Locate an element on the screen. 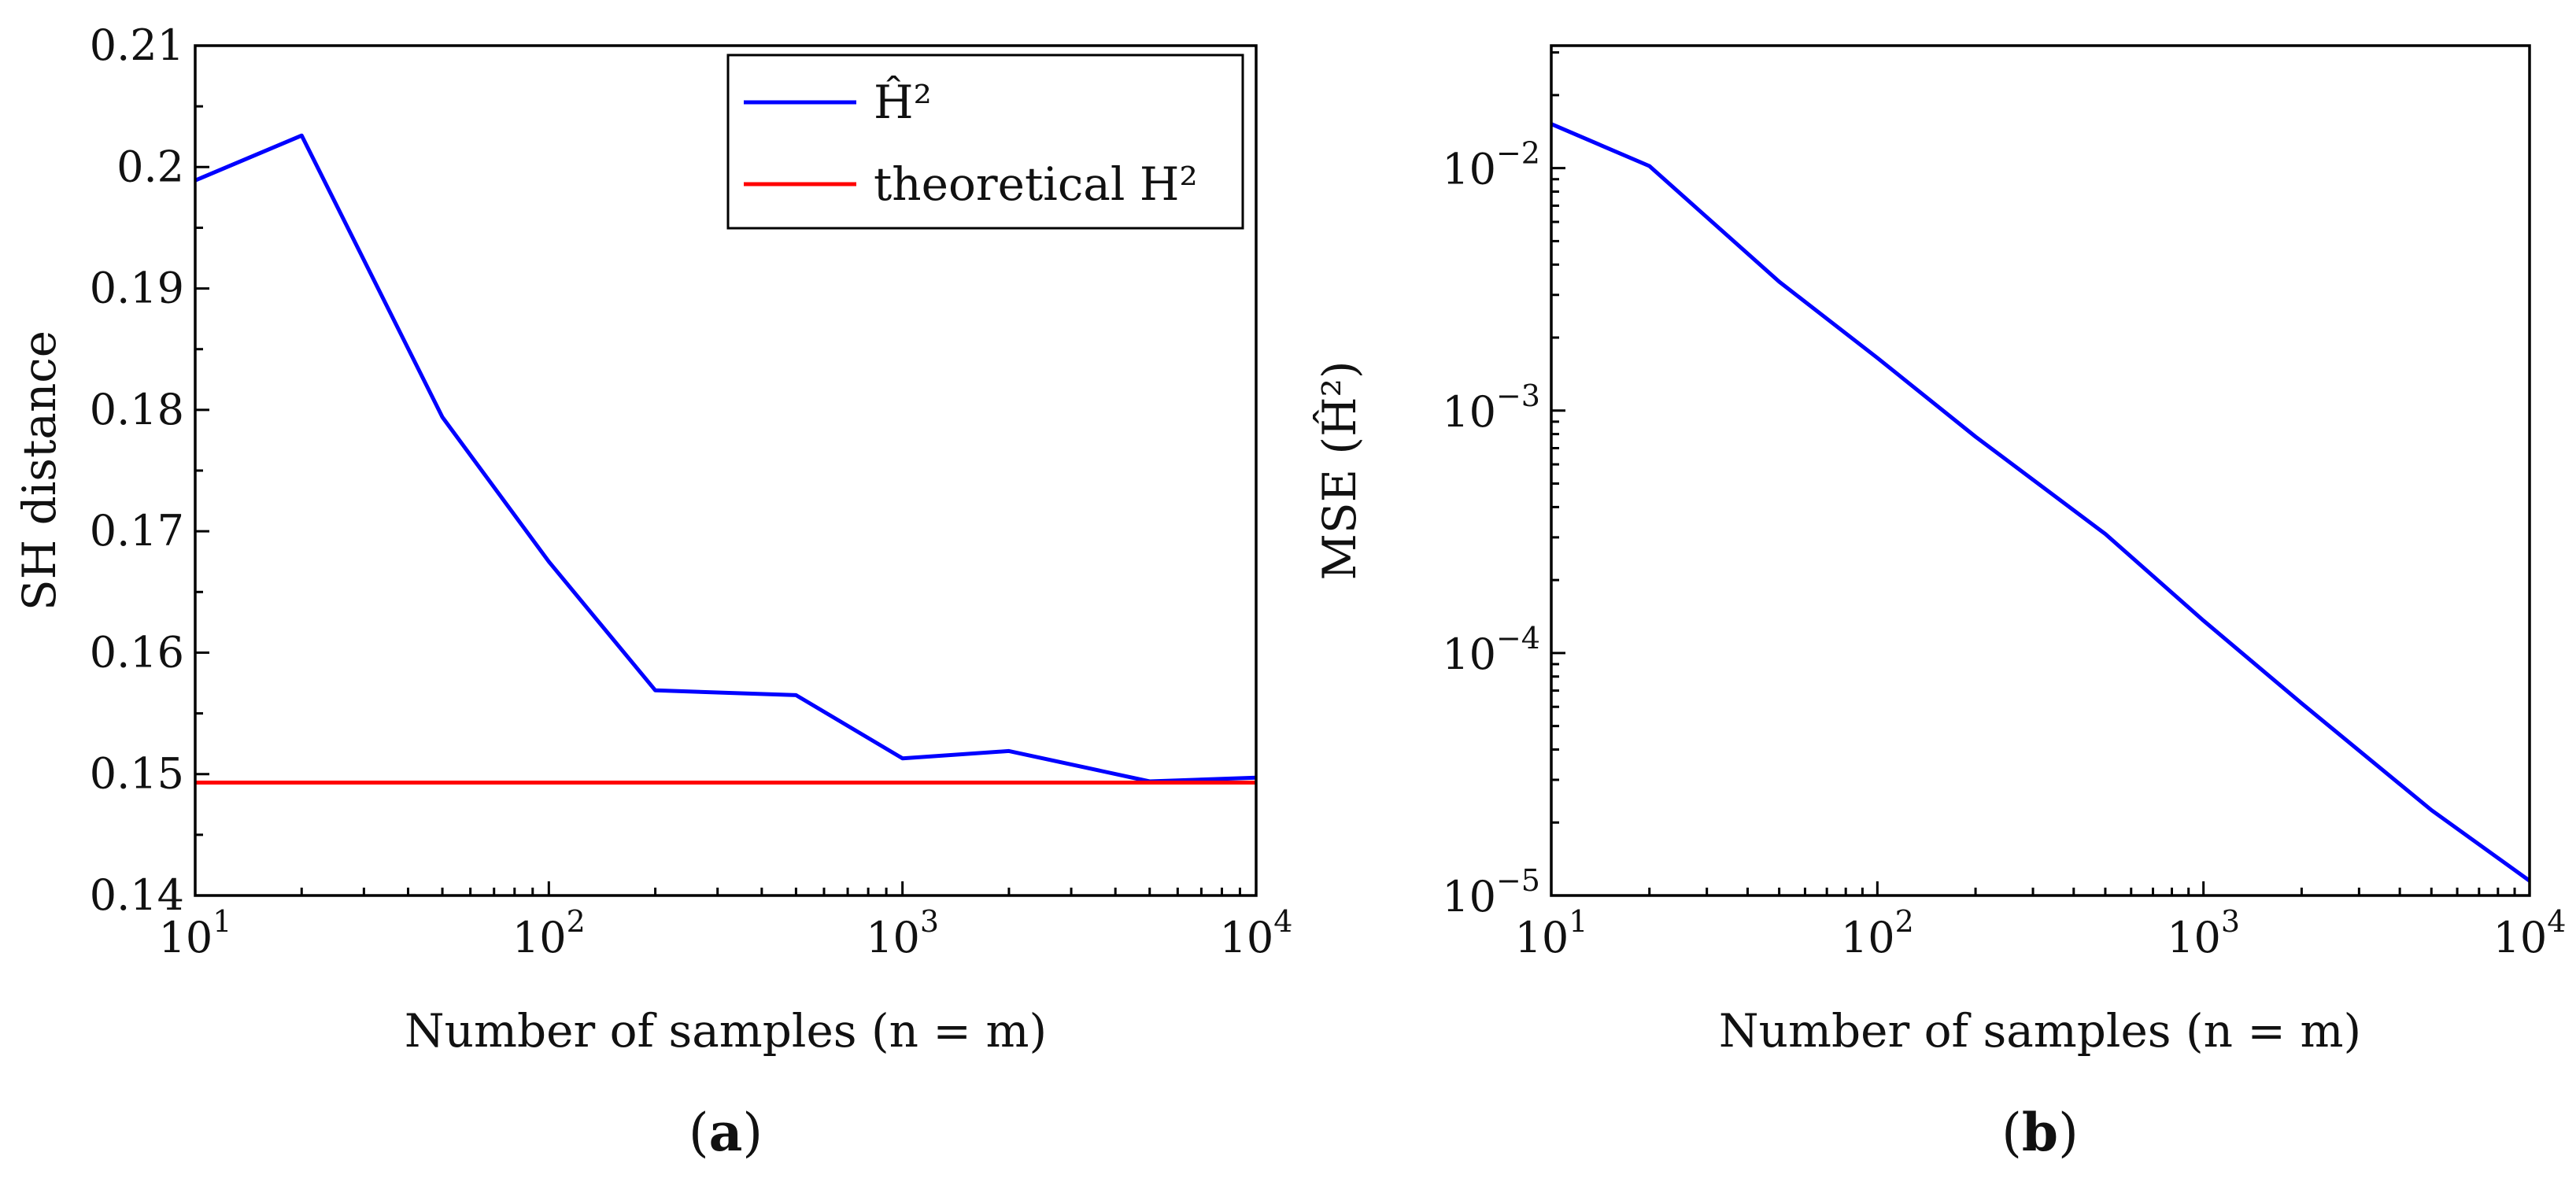 This screenshot has width=2576, height=1178. panel-a-ytick-label-7: 0.21 is located at coordinates (137, 45).